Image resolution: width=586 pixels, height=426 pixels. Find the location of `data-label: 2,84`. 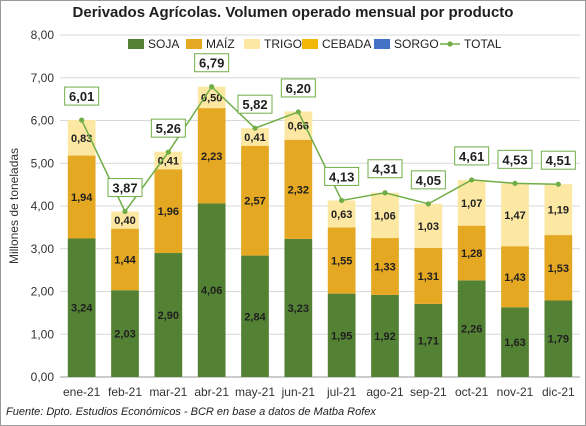

data-label: 2,84 is located at coordinates (255, 317).